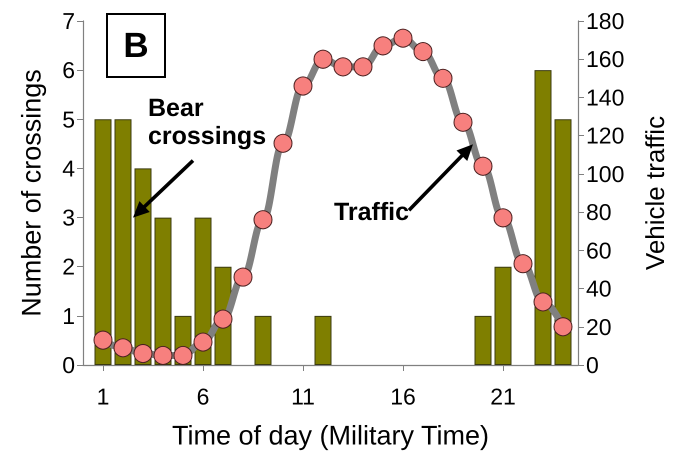  I want to click on x-tick-label: 21, so click(503, 397).